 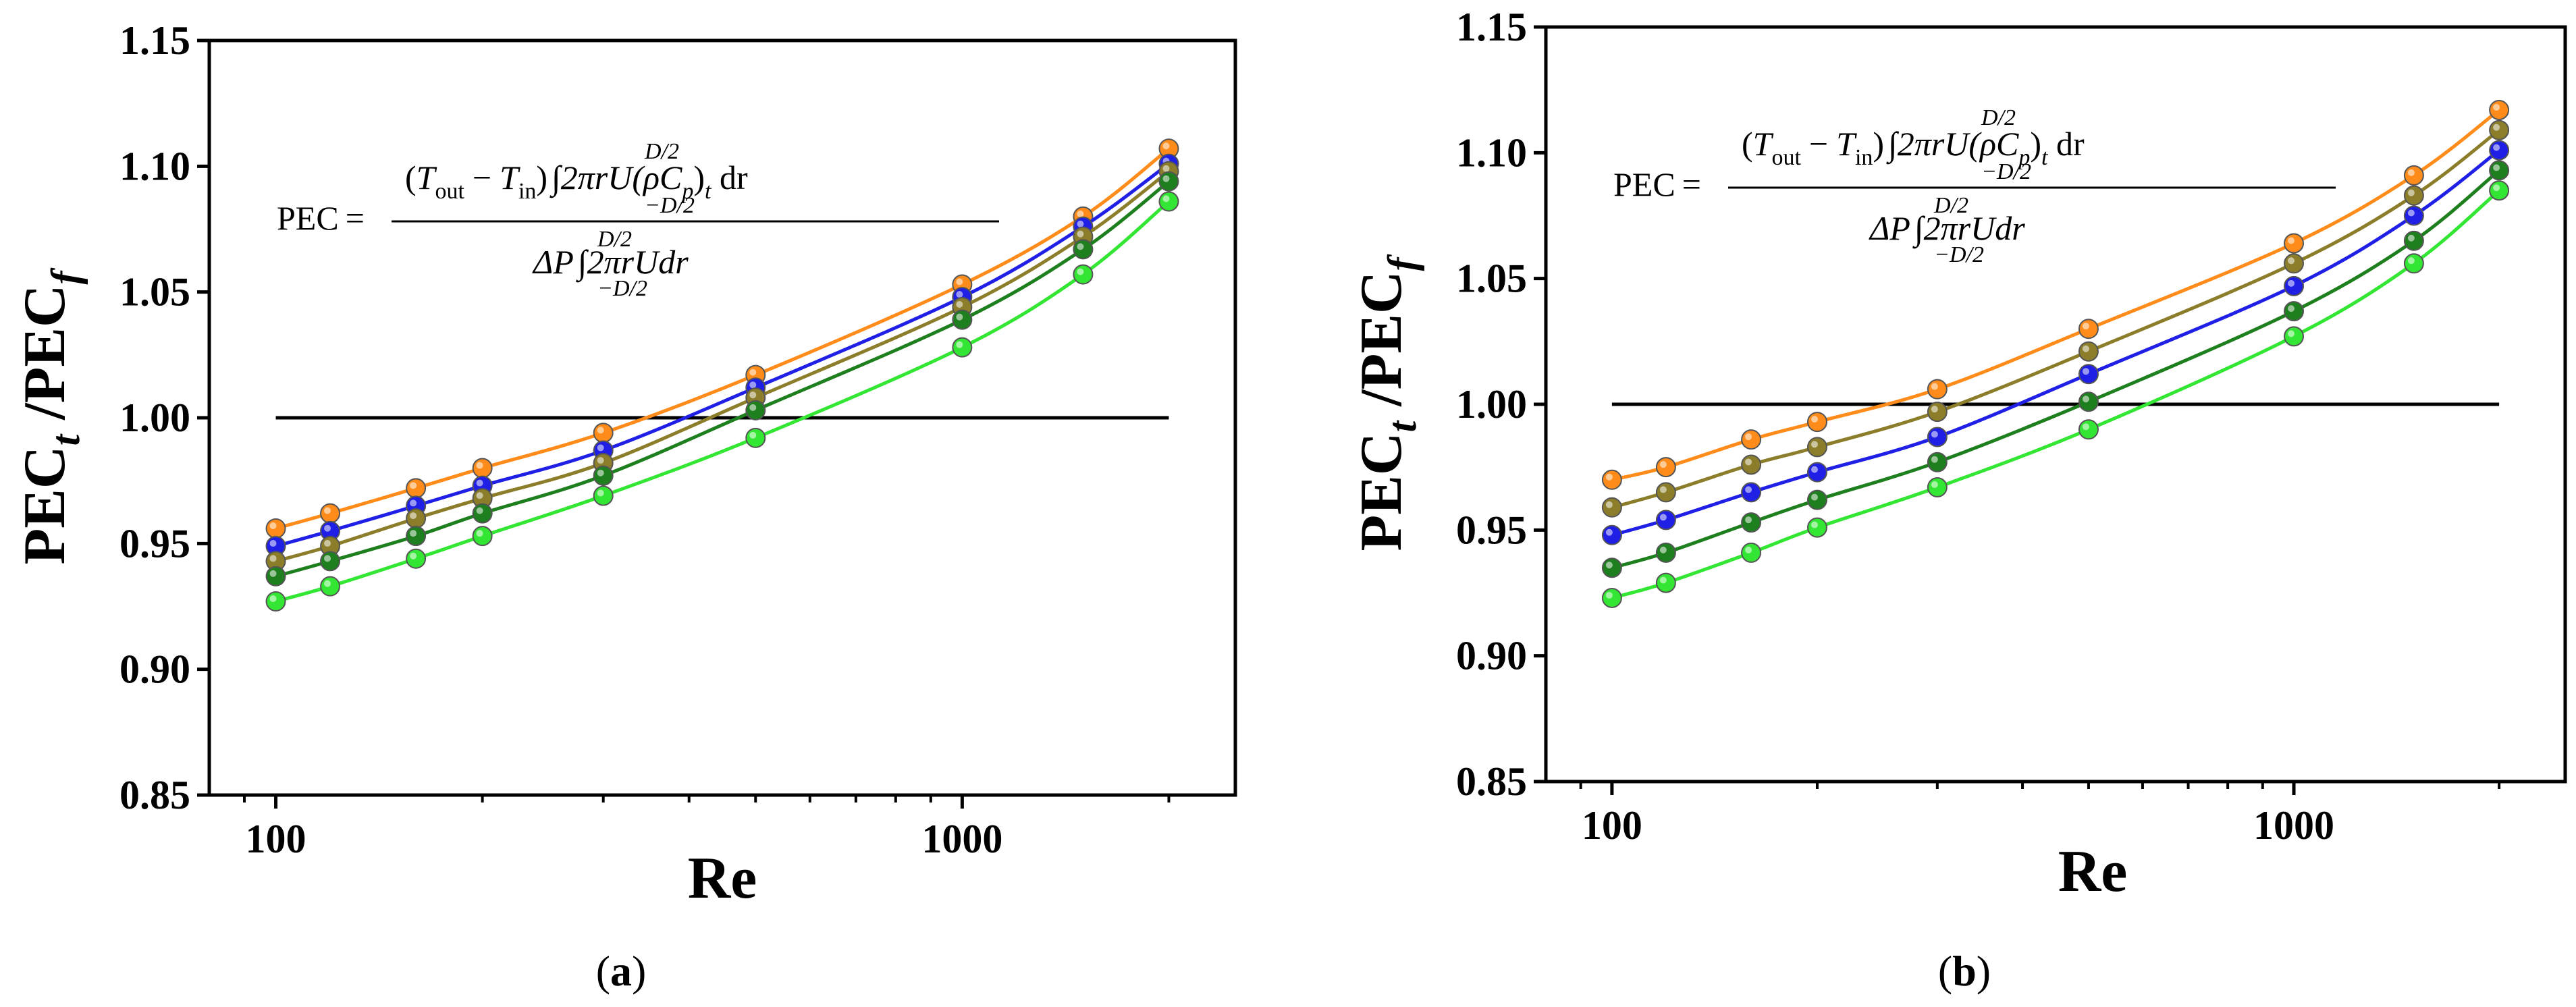 I want to click on x-axis-label-a: Re, so click(x=722, y=878).